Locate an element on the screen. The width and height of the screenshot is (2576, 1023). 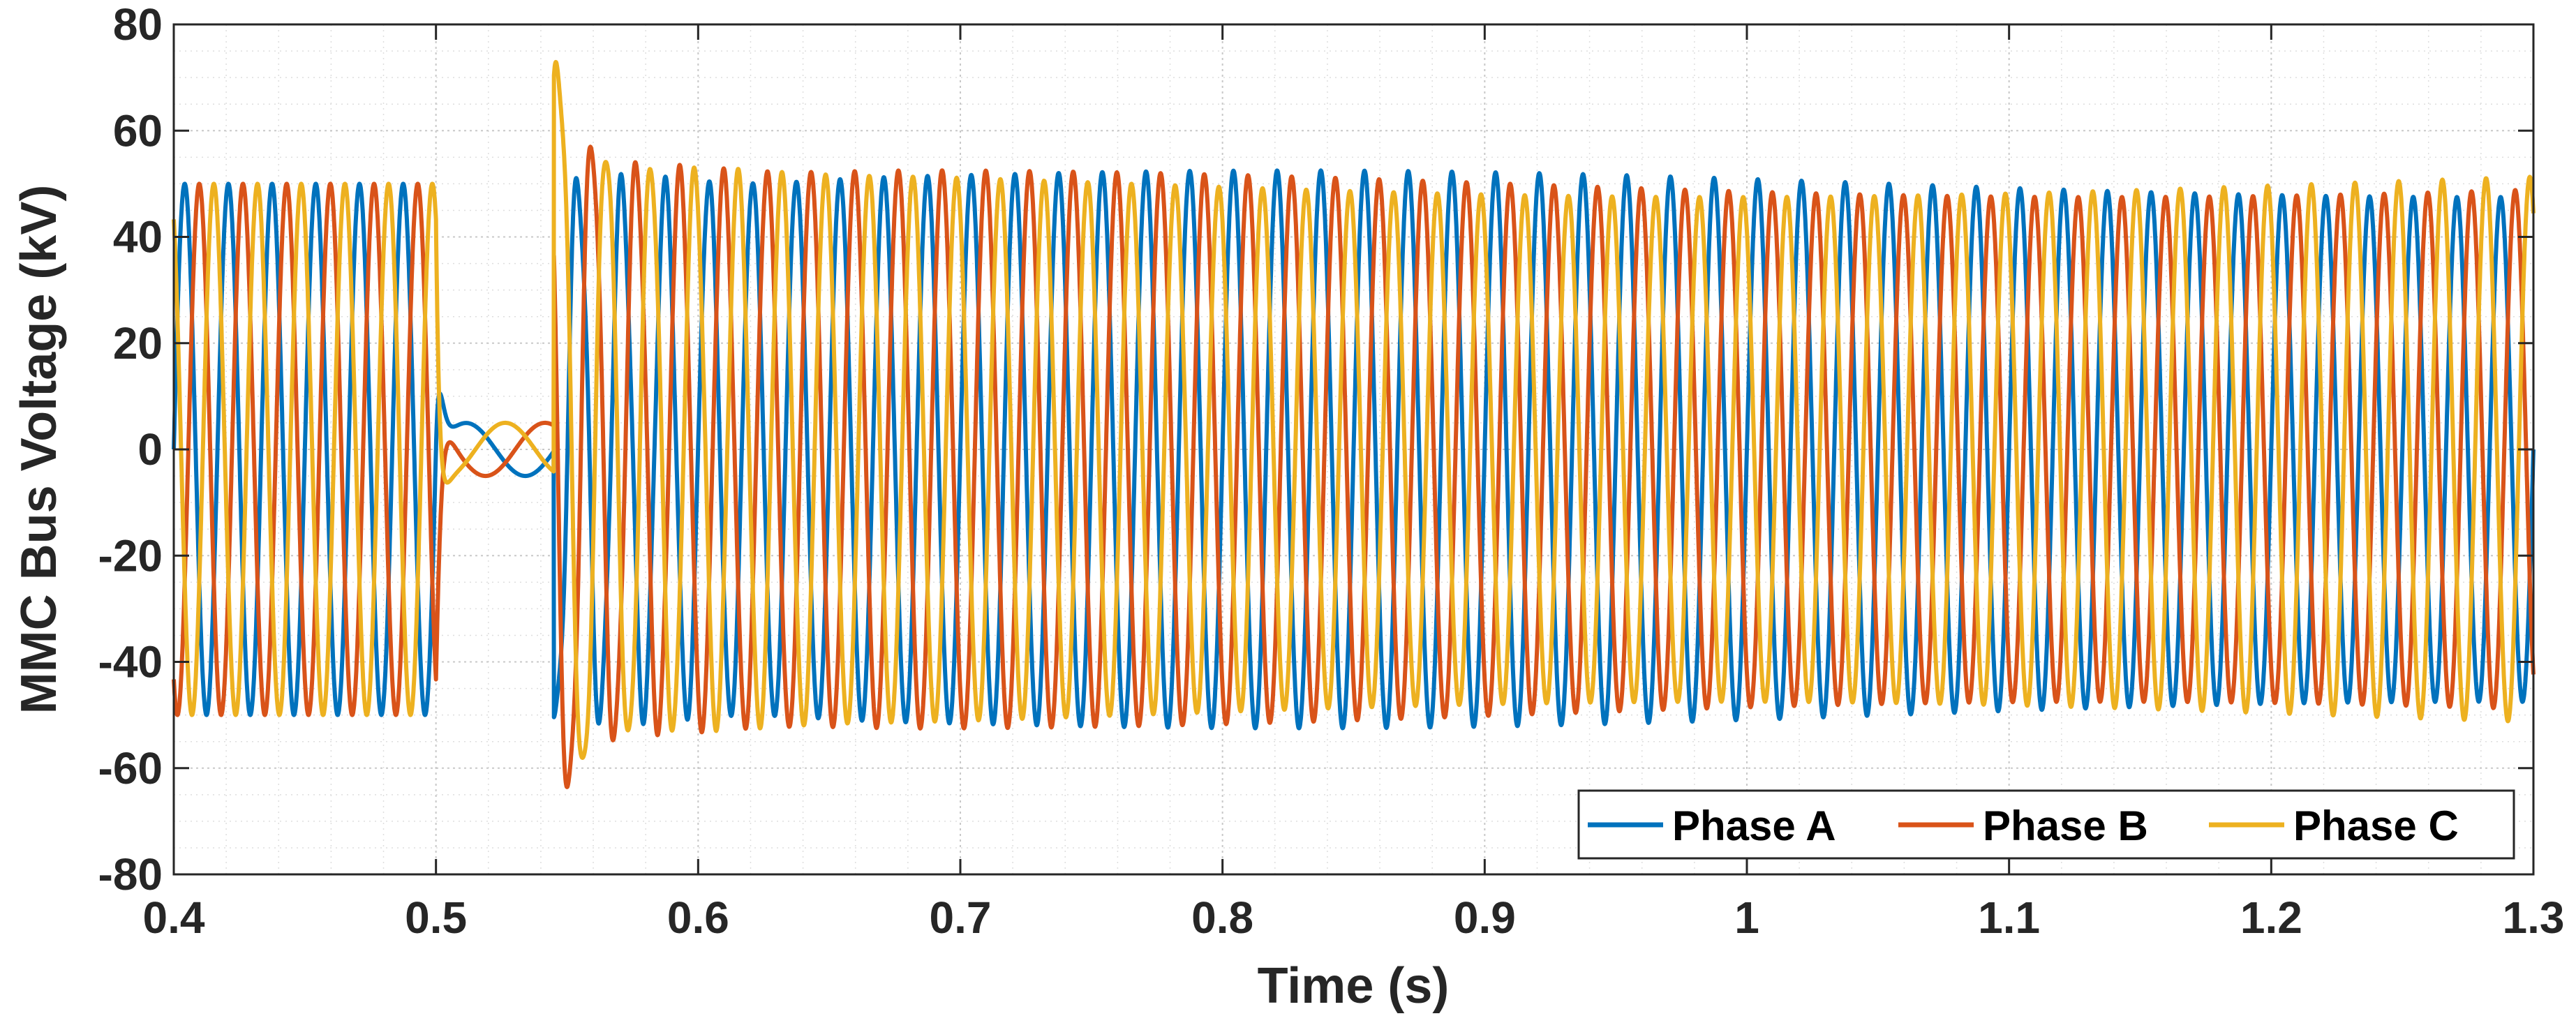
y-tick-label: 0 is located at coordinates (150, 449).